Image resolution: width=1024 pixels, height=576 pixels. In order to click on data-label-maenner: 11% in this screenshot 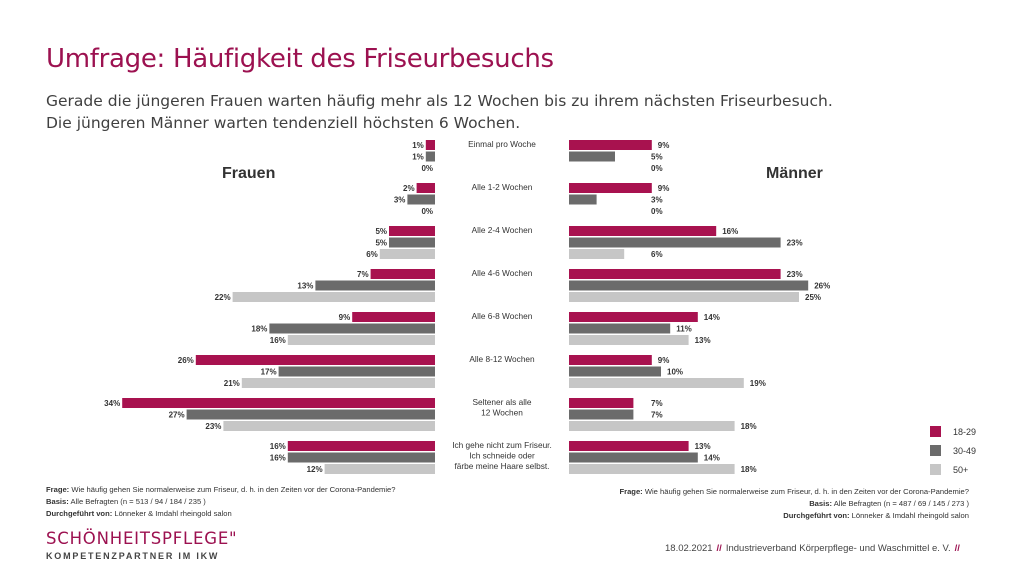, I will do `click(684, 329)`.